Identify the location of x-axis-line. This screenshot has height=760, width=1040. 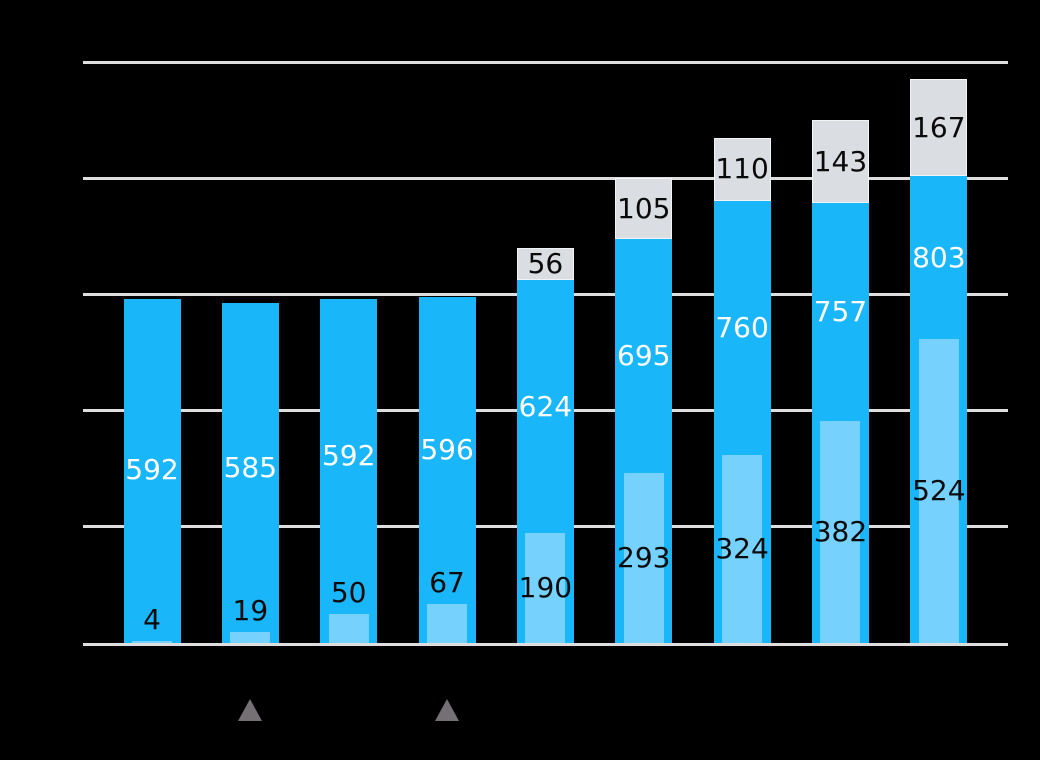
(545, 644).